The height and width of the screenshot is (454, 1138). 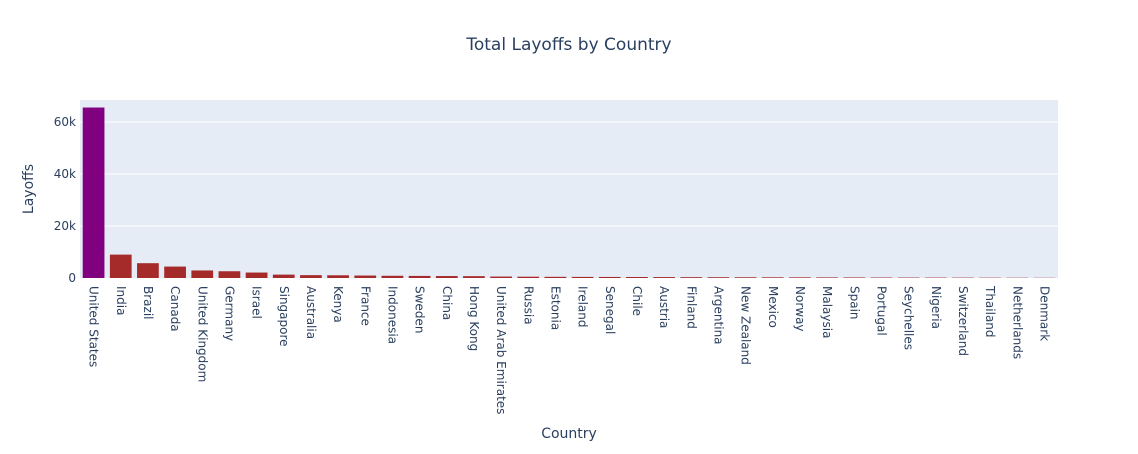 I want to click on x-tick-label: Russia, so click(x=528, y=305).